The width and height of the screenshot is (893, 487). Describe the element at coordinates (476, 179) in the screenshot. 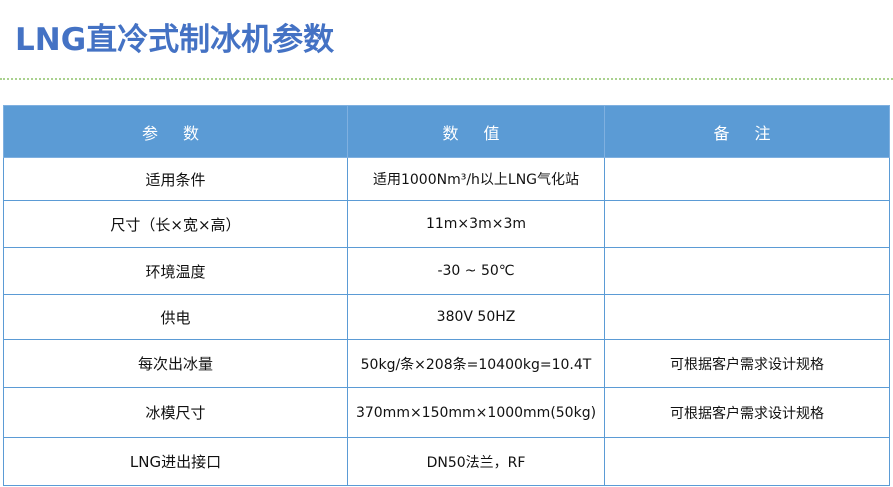

I see `value-cell: 适用1000Nm³/h以上LNG气化站` at that location.